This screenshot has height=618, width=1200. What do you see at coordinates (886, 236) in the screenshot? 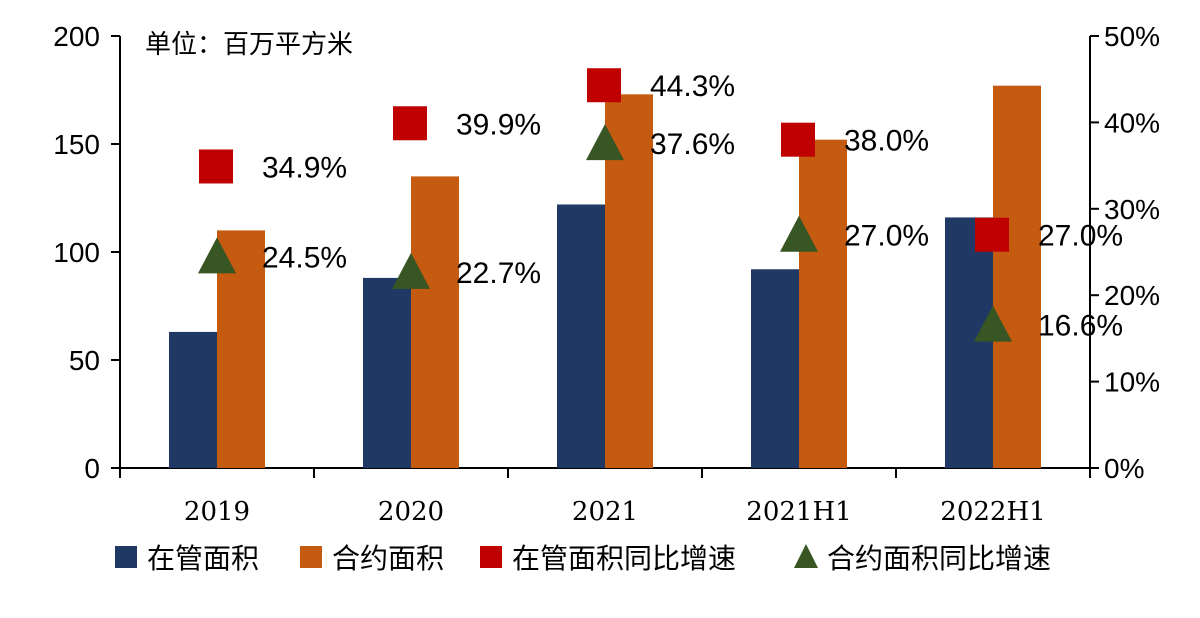
I see `data-label-contracted-growth: 27.0%` at bounding box center [886, 236].